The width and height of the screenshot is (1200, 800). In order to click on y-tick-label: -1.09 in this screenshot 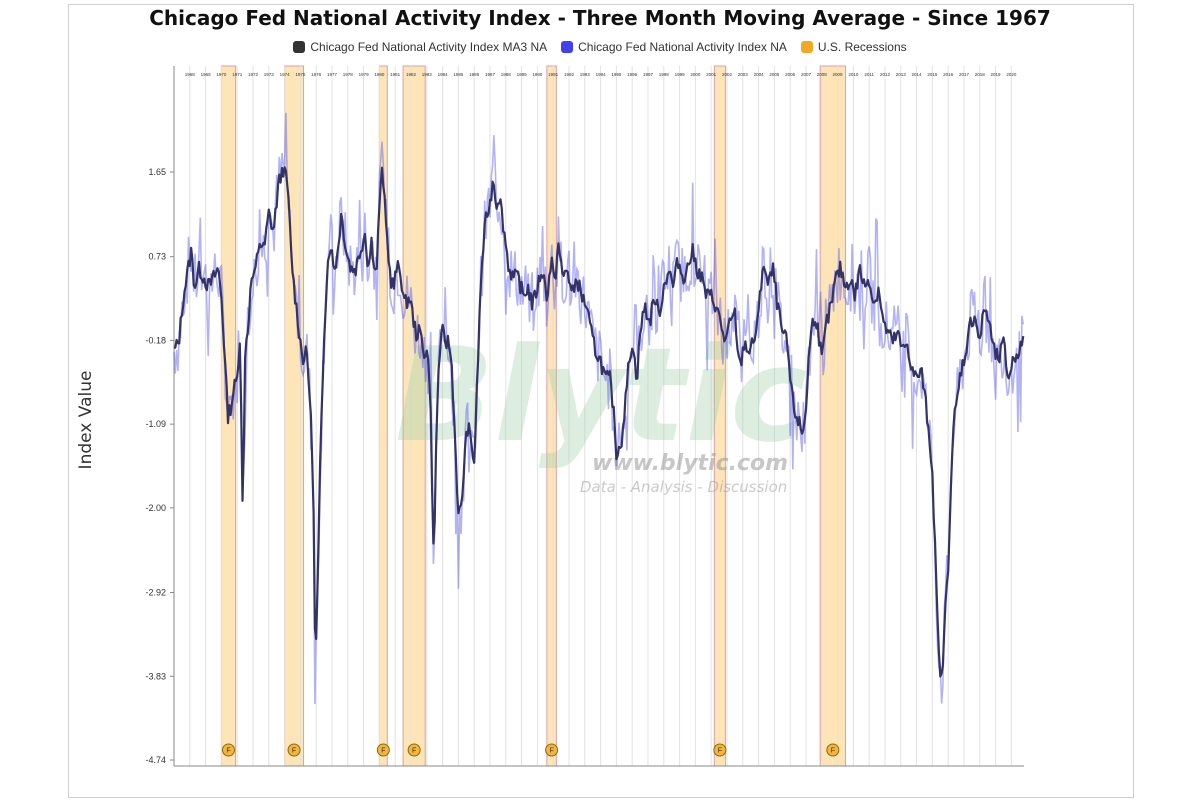, I will do `click(155, 424)`.